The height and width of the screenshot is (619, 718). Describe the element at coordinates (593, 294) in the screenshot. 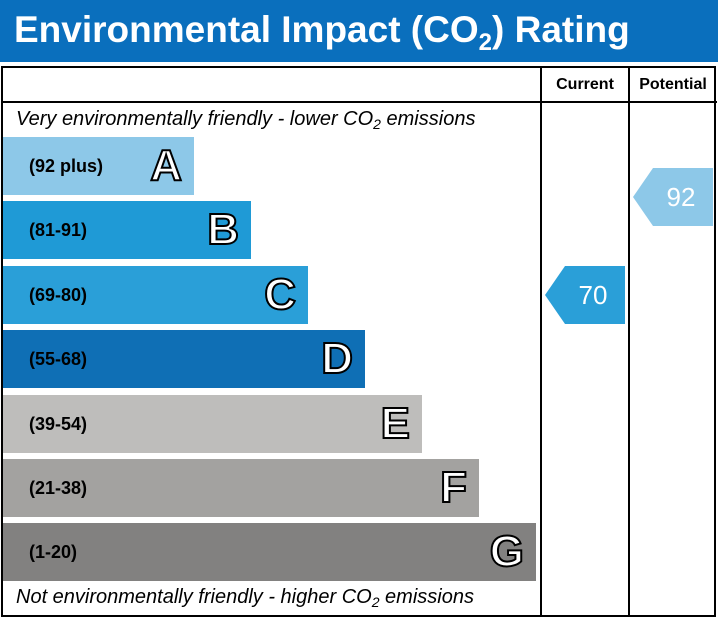

I see `current-rating-pointer-value: 70` at that location.